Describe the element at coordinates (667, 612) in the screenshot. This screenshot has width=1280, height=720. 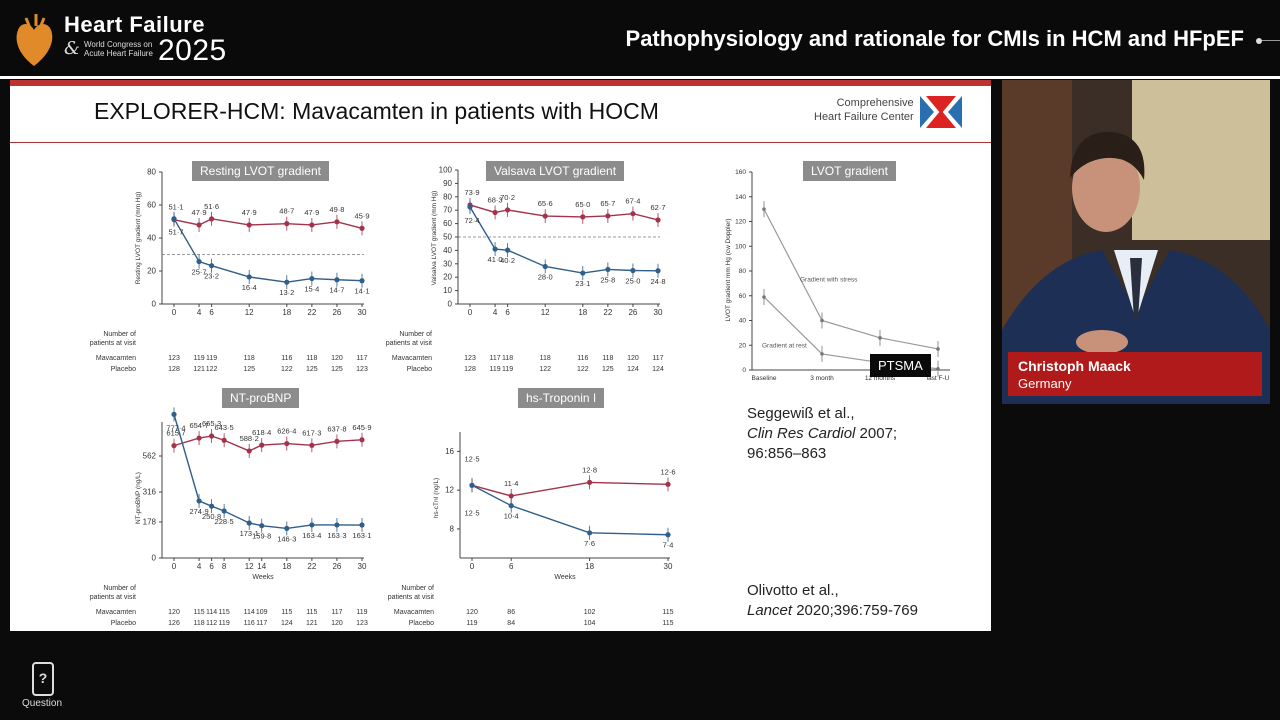
I see `table-cell: 115` at that location.